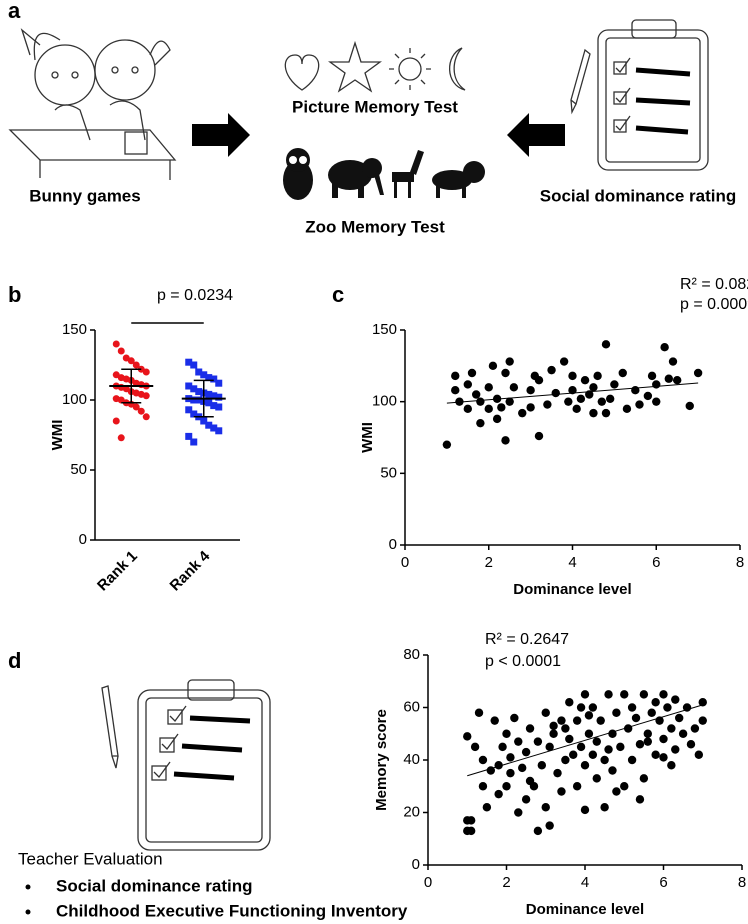 This screenshot has width=748, height=924. Describe the element at coordinates (388, 472) in the screenshot. I see `y-tick-label: 50` at that location.